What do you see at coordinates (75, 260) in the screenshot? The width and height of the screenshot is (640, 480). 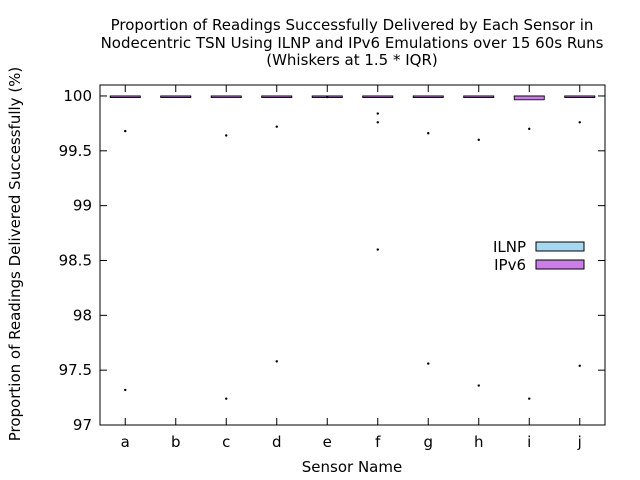 I see `y-tick-label: 98.5` at bounding box center [75, 260].